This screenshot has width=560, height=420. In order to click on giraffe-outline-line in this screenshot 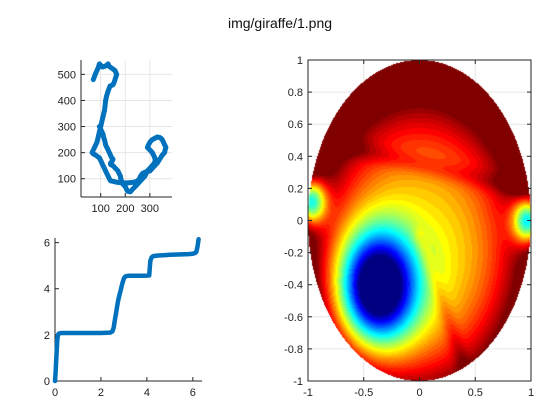, I will do `click(129, 128)`.